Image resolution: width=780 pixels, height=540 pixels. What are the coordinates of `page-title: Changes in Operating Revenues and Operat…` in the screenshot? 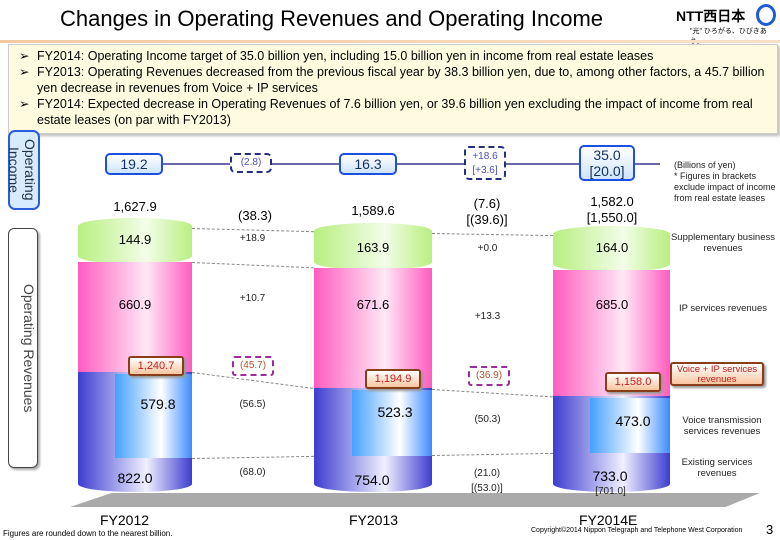 It's located at (332, 18).